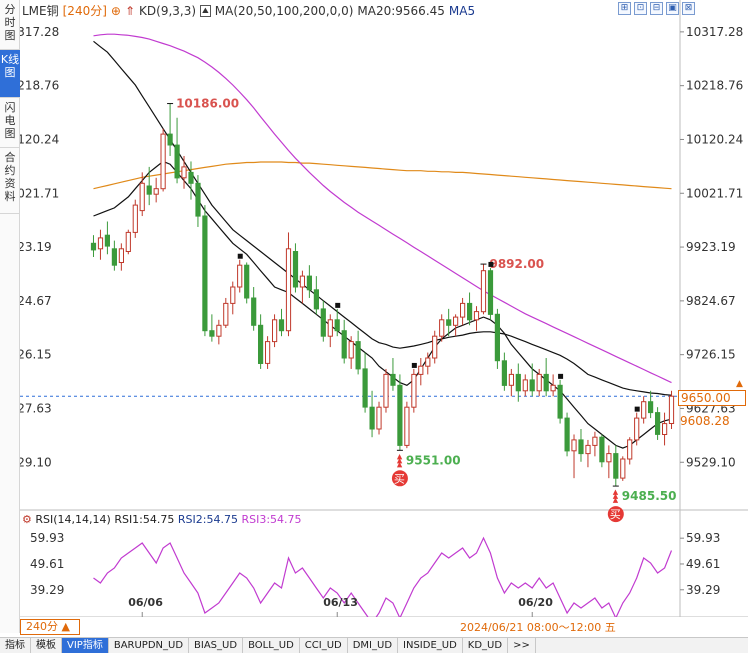 Image resolution: width=748 pixels, height=653 pixels. I want to click on tab-cci: CCI_UD, so click(324, 645).